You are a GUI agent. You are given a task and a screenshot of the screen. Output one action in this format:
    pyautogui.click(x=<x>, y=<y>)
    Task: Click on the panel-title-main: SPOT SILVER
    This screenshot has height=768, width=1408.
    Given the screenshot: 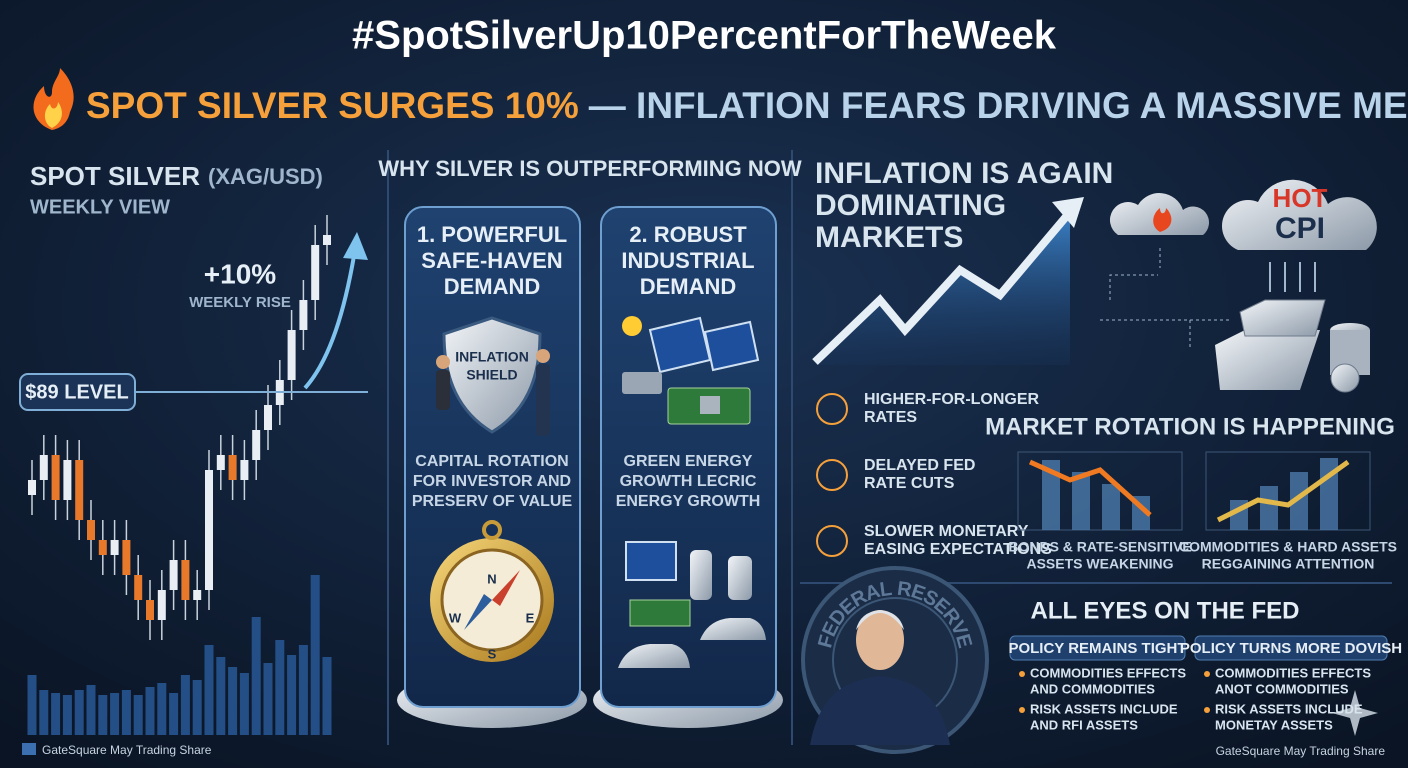 What is the action you would take?
    pyautogui.click(x=115, y=176)
    